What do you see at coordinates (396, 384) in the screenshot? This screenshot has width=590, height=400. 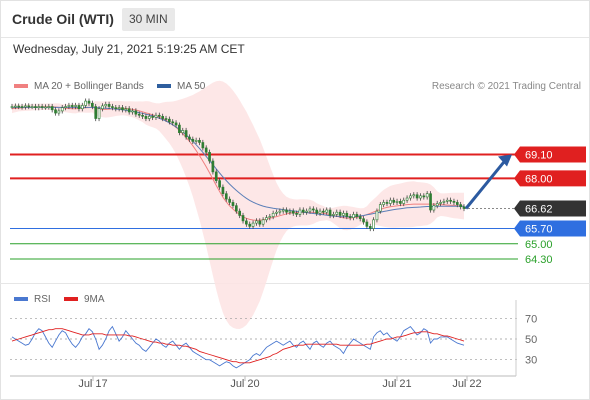 I see `x-tick-label: Jul 21` at bounding box center [396, 384].